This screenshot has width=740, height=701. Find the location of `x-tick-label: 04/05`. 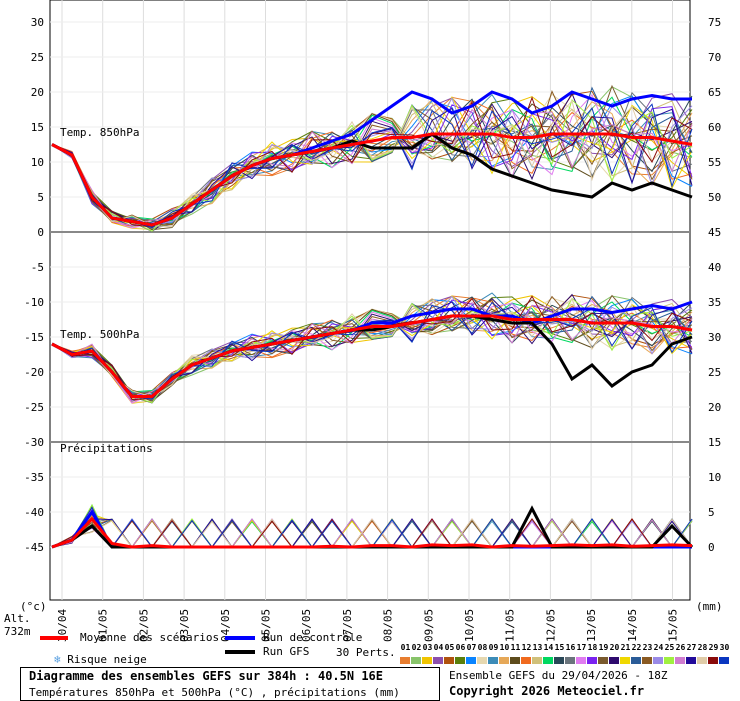

x-tick-label: 04/05 is located at coordinates (225, 625).